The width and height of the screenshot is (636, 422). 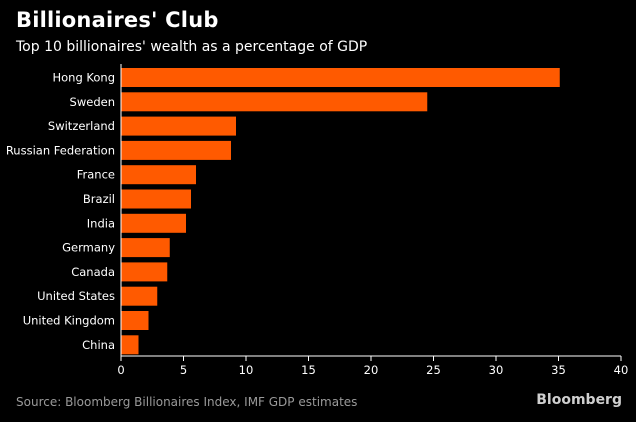 What do you see at coordinates (579, 400) in the screenshot?
I see `bloomberg-logo: Bloomberg` at bounding box center [579, 400].